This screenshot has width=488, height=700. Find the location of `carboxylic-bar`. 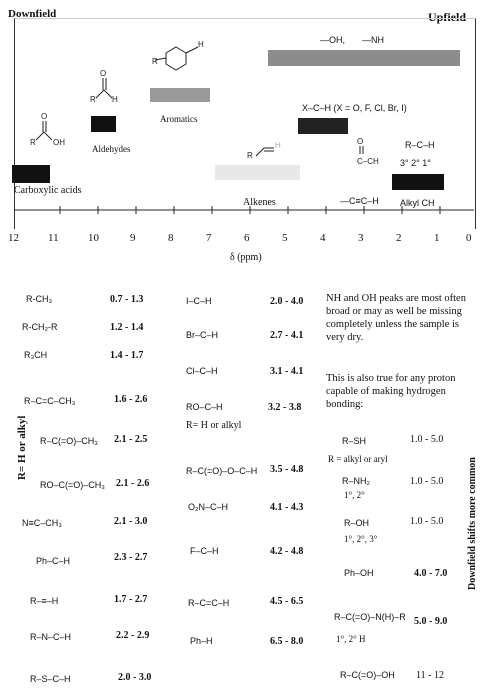

carboxylic-bar is located at coordinates (31, 174).